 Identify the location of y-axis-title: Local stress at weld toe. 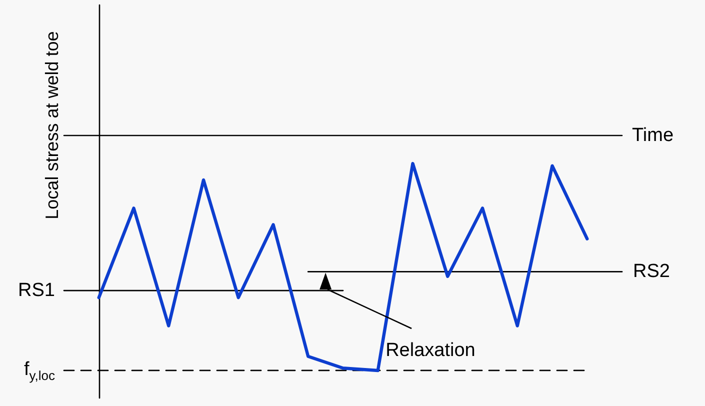
(52, 125).